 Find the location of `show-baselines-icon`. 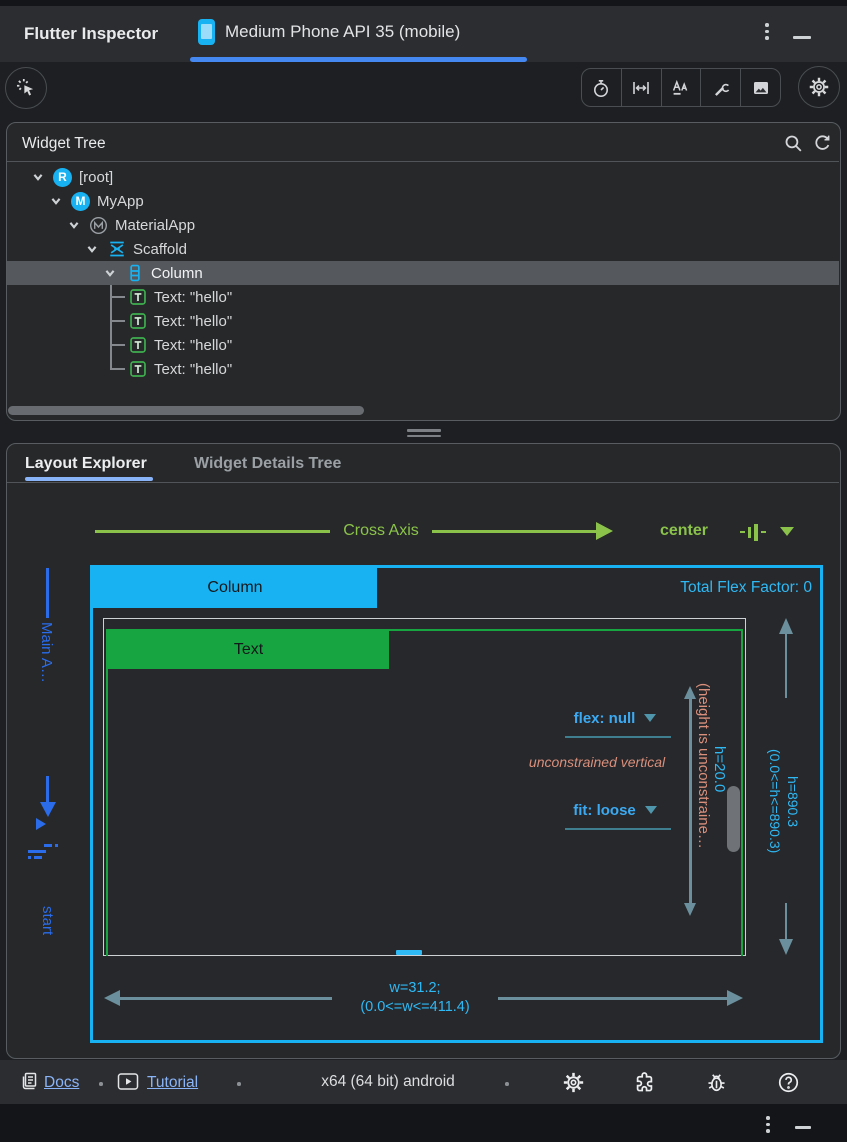

show-baselines-icon is located at coordinates (681, 88).